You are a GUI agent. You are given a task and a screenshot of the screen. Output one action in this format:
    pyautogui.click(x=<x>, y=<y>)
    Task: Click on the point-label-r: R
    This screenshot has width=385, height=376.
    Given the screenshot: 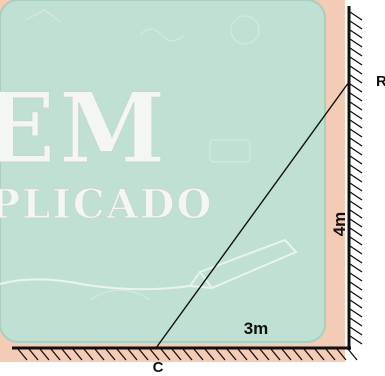 What is the action you would take?
    pyautogui.click(x=380, y=81)
    